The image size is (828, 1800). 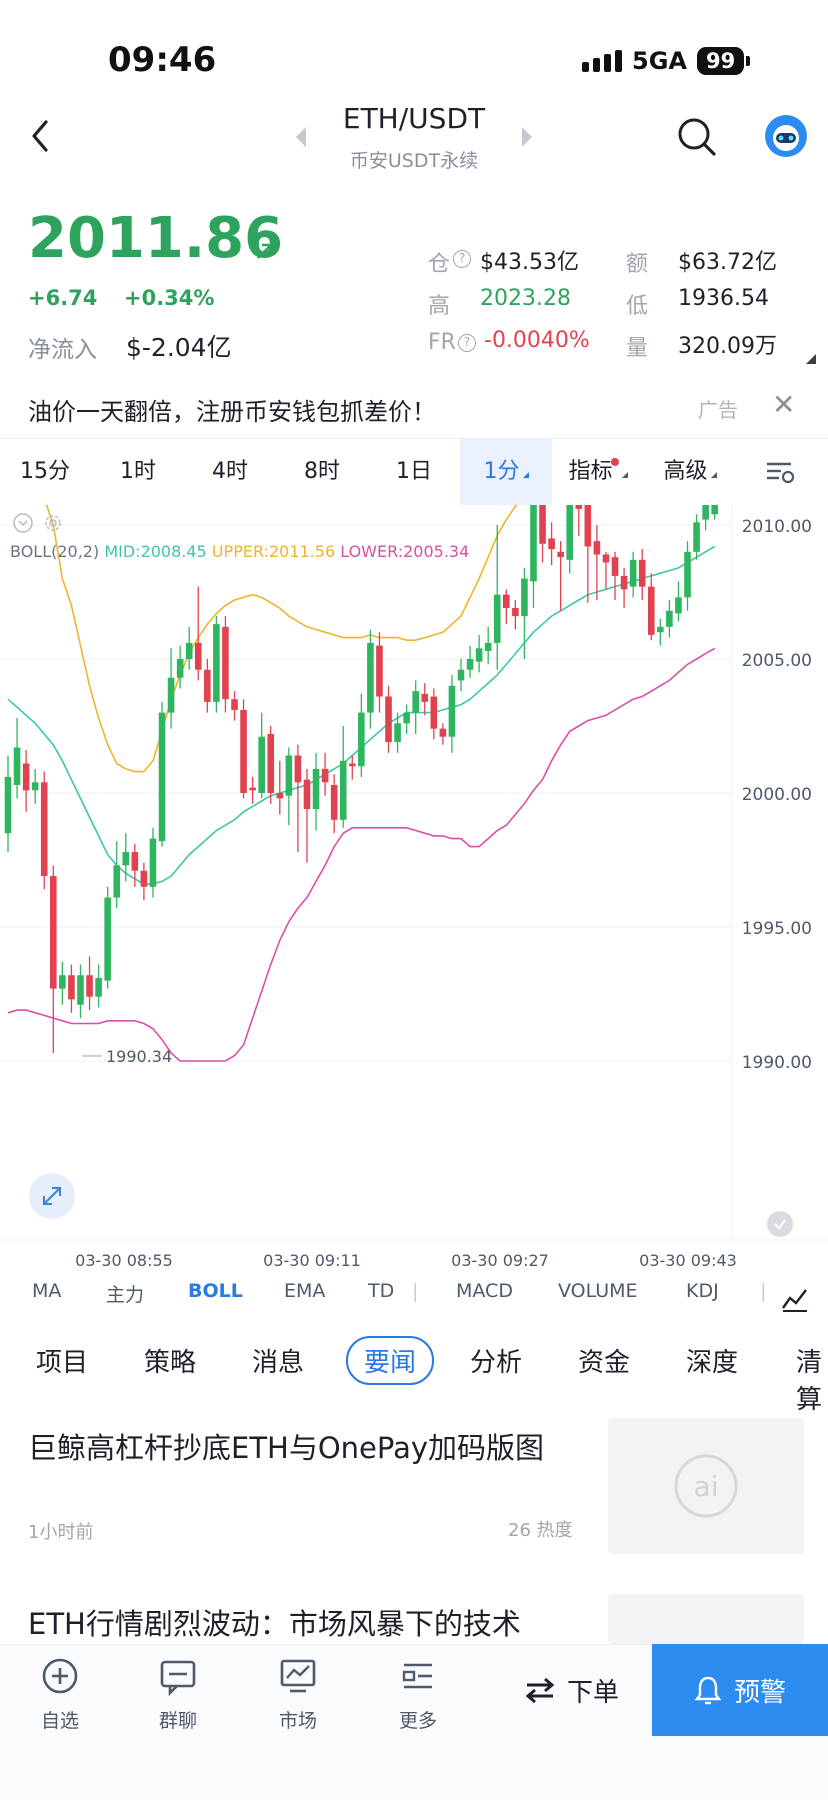 What do you see at coordinates (62, 350) in the screenshot?
I see `net-inflow-label: 净流入` at bounding box center [62, 350].